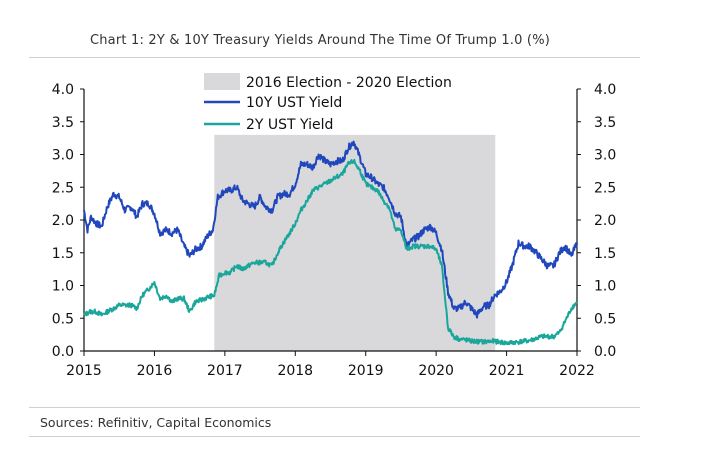  What do you see at coordinates (605, 188) in the screenshot?
I see `y-tick-label-right: 2.5` at bounding box center [605, 188].